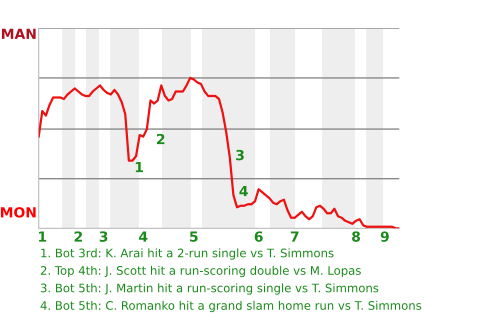 This screenshot has height=320, width=480. I want to click on annotation: 2, so click(160, 139).